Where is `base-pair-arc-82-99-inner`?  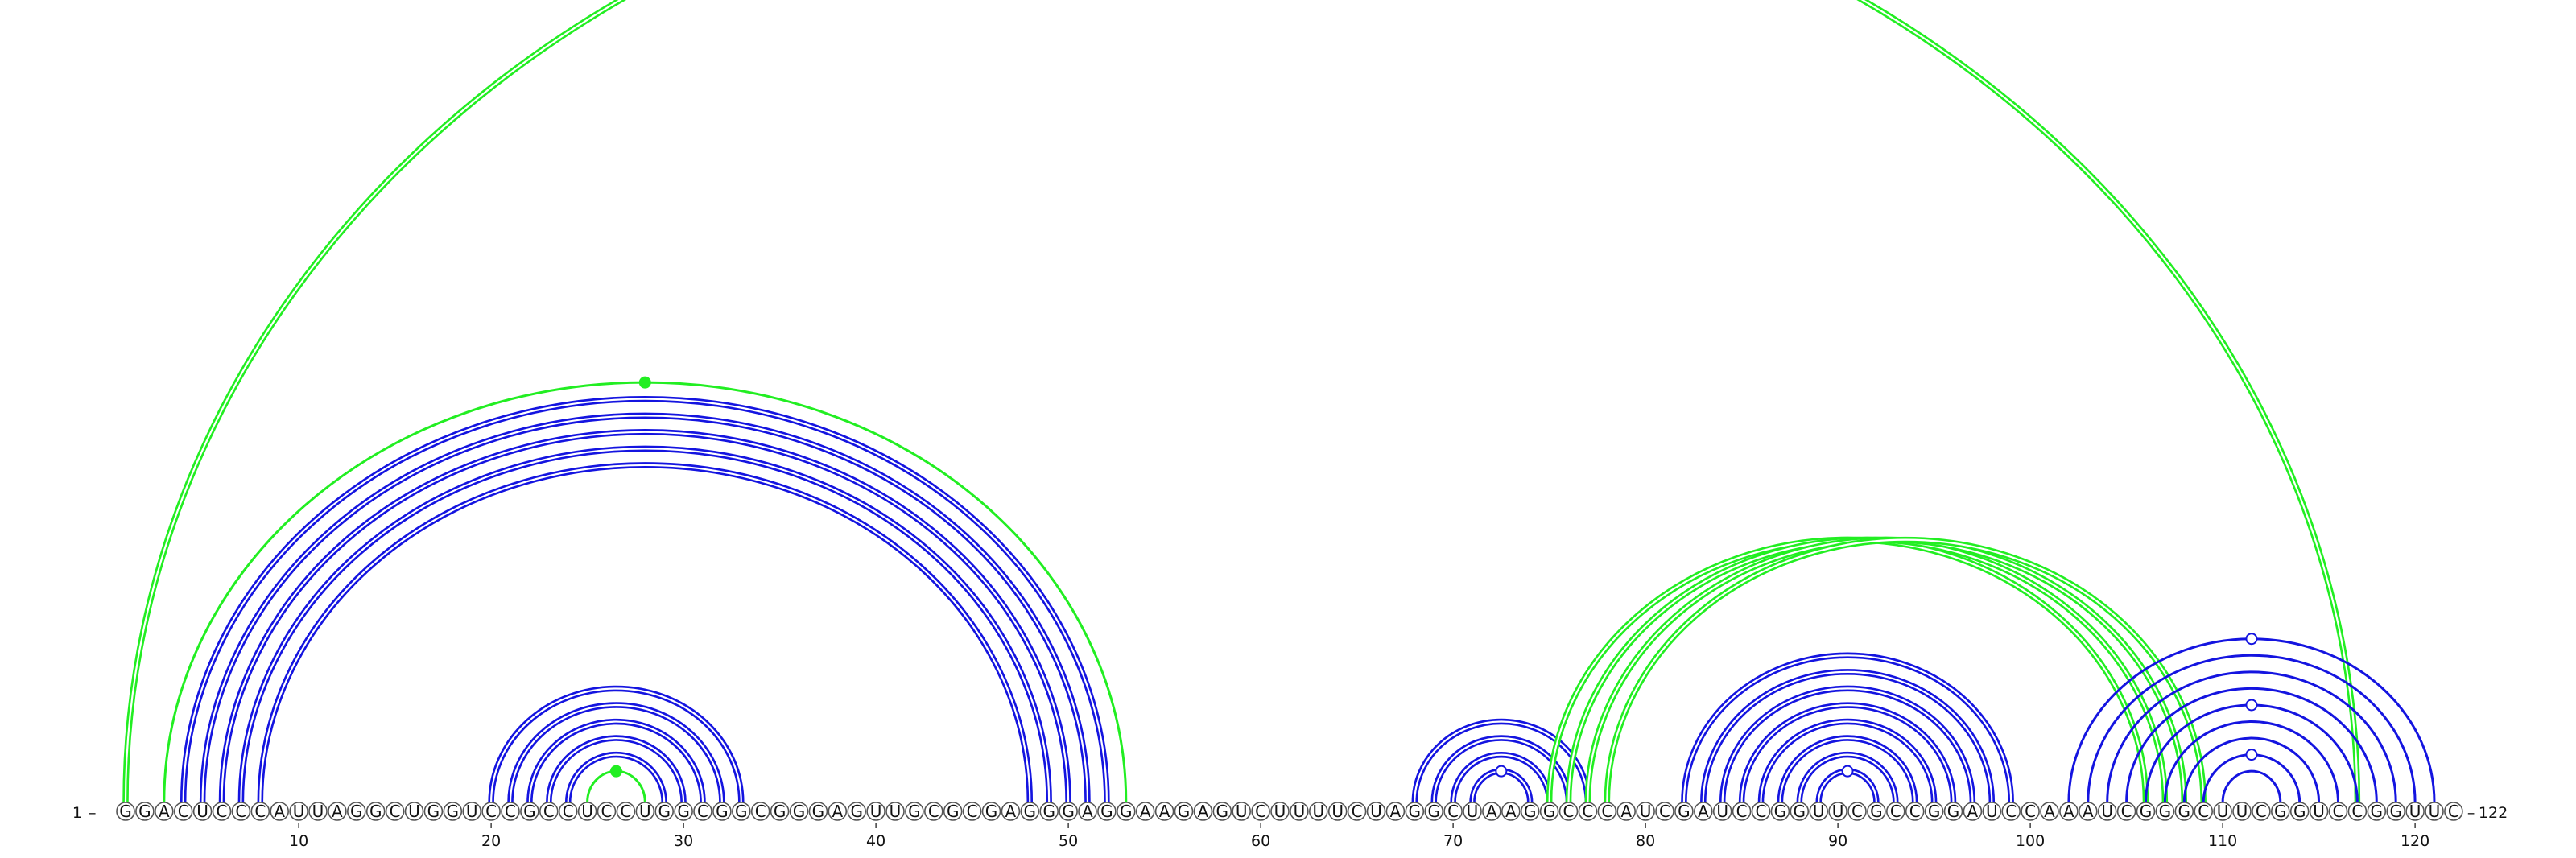
base-pair-arc-82-99-inner is located at coordinates (1848, 729).